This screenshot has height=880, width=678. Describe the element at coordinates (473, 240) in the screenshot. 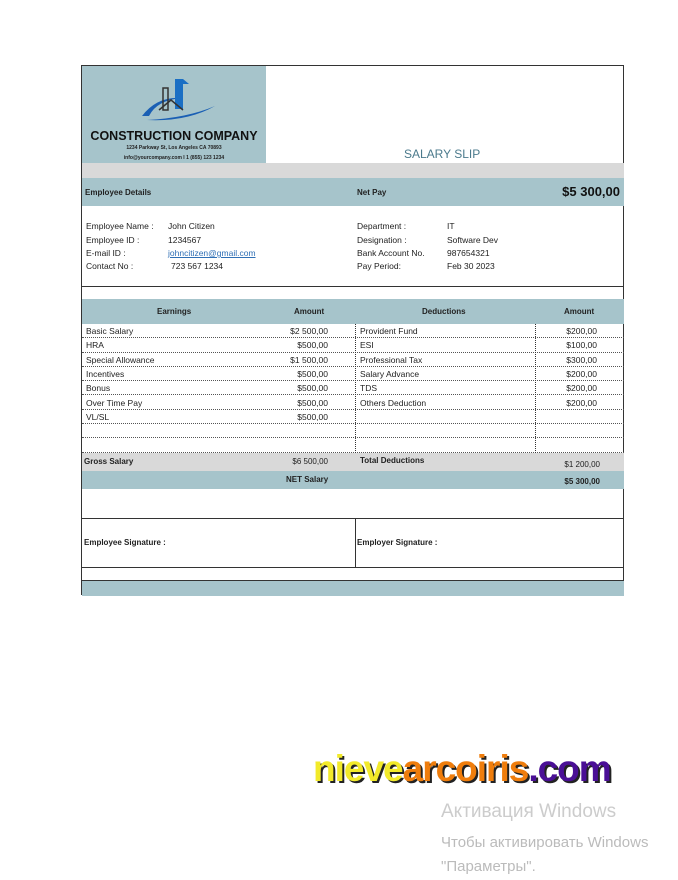

I see `detail-value: Software Dev` at that location.